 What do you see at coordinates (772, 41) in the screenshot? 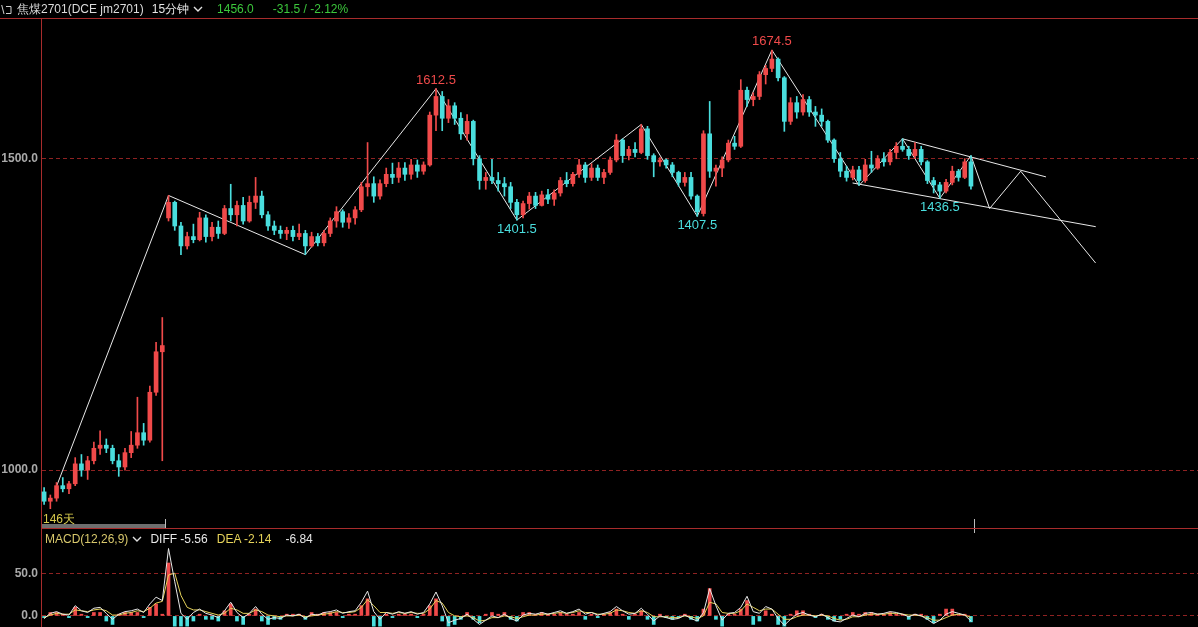
I see `data-label: 1674.5` at bounding box center [772, 41].